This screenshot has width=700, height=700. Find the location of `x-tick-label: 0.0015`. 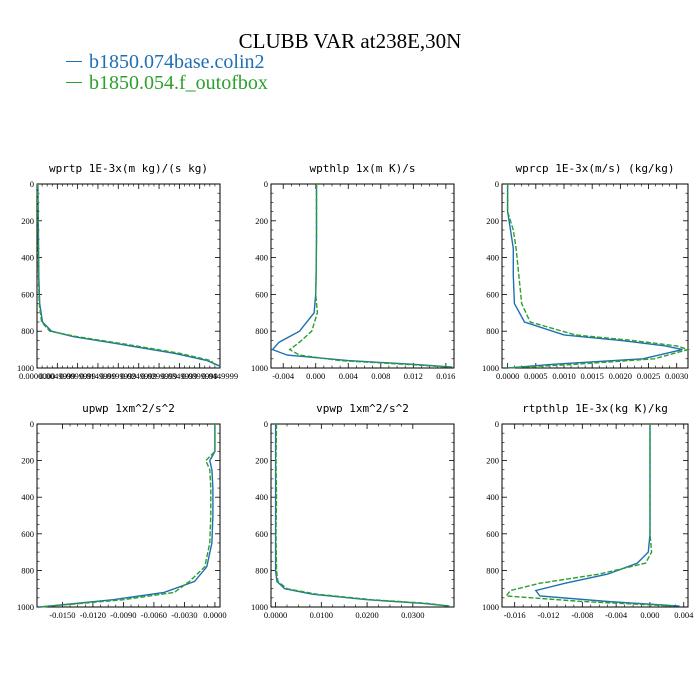

x-tick-label: 0.0015 is located at coordinates (591, 376).